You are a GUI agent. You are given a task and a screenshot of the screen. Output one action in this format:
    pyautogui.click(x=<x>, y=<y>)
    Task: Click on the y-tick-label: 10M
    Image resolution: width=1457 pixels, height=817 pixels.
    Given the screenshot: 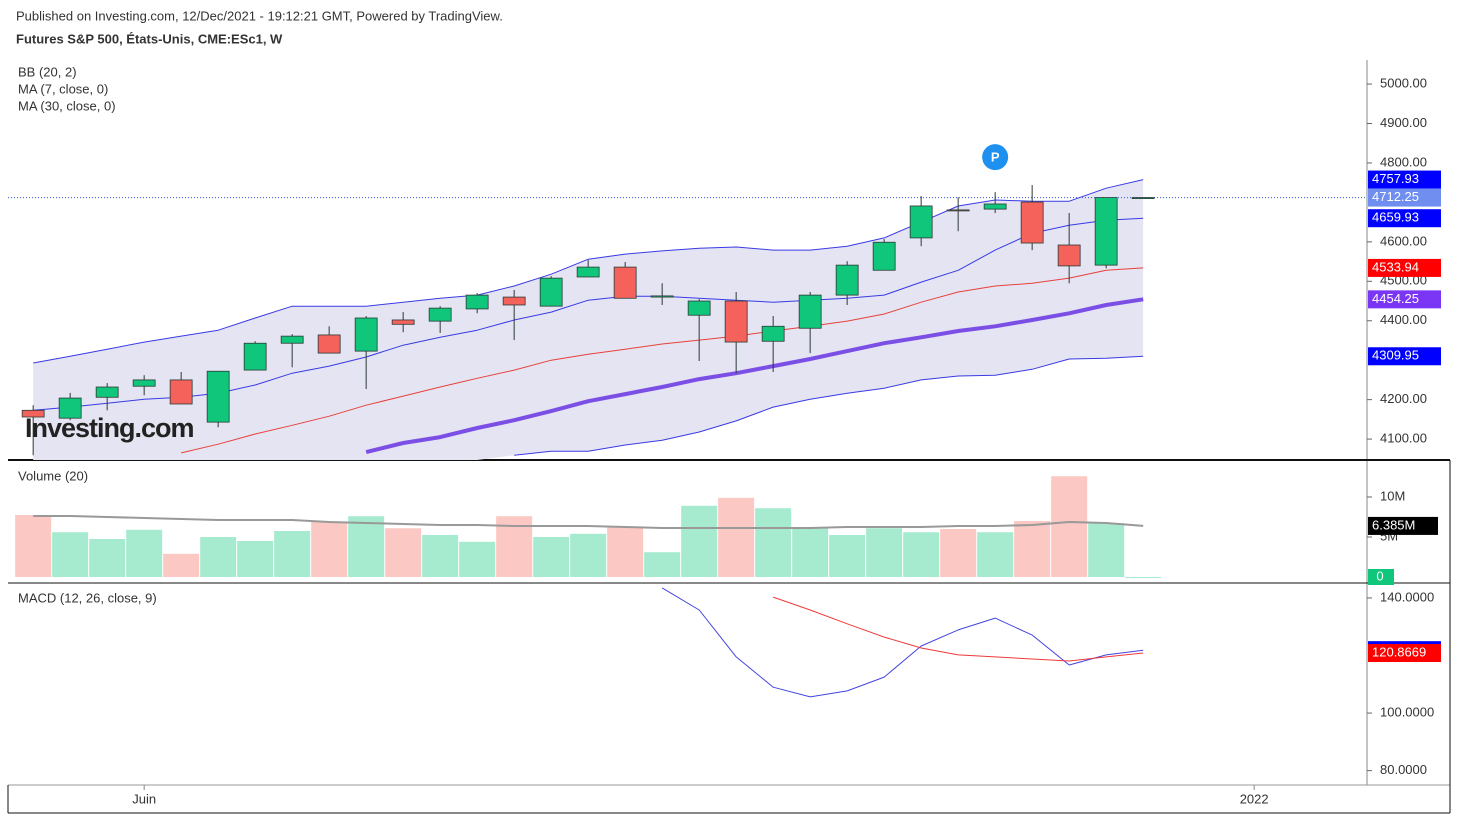 What is the action you would take?
    pyautogui.click(x=1392, y=495)
    